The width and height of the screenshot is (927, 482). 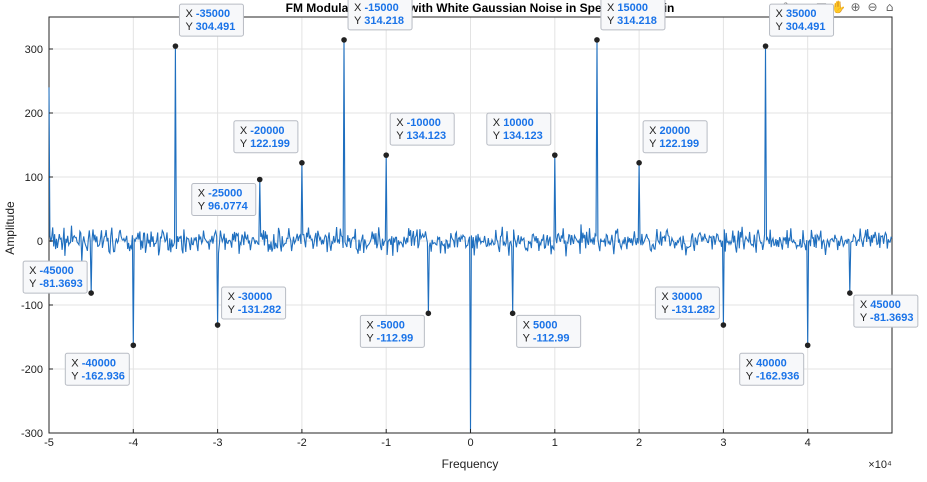 What do you see at coordinates (133, 443) in the screenshot?
I see `x-tick-label: -4` at bounding box center [133, 443].